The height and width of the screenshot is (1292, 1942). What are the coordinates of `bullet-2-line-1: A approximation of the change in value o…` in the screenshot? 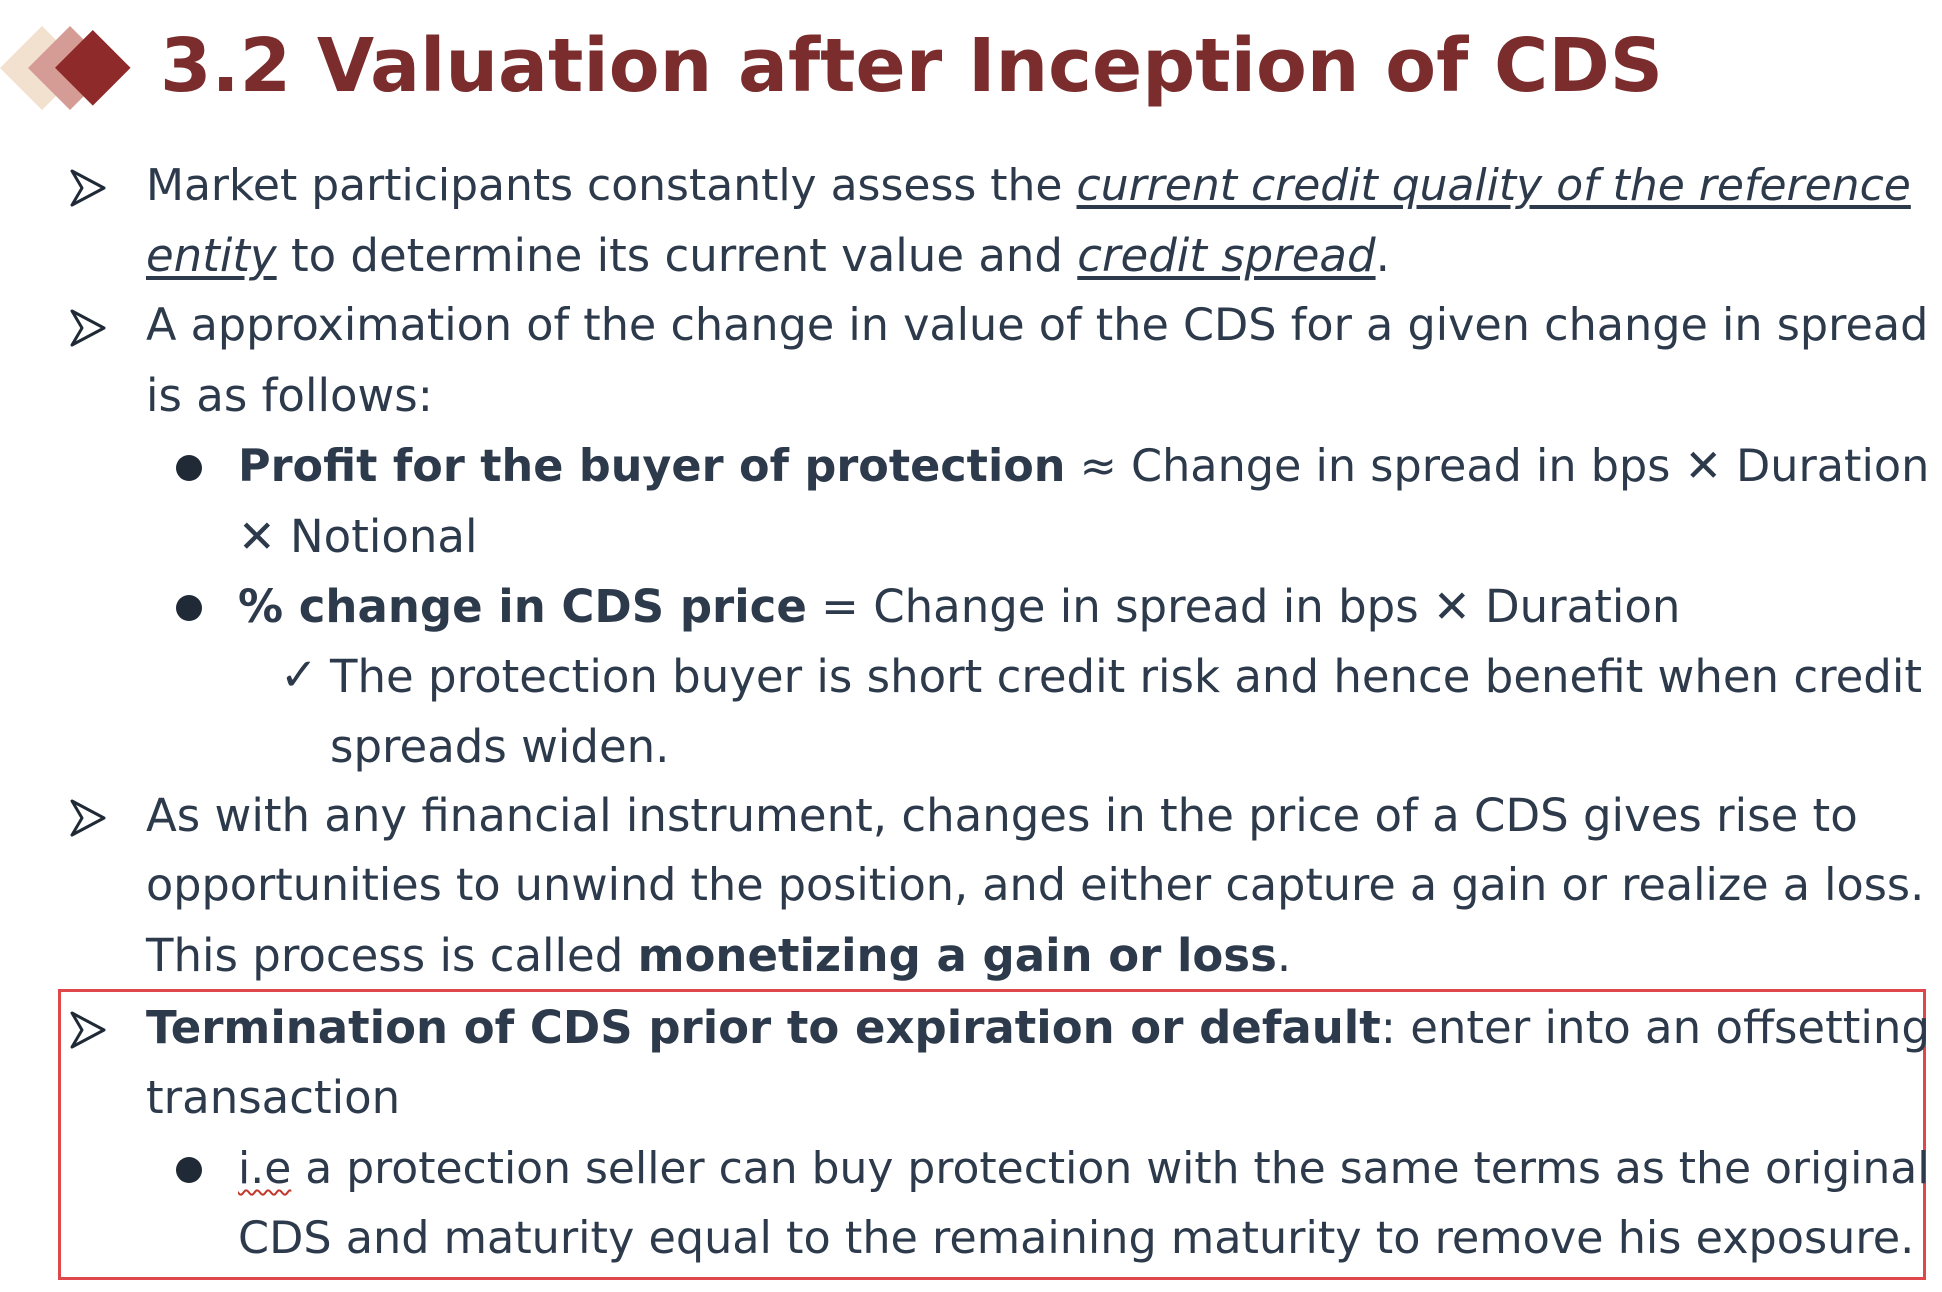 It's located at (1037, 325).